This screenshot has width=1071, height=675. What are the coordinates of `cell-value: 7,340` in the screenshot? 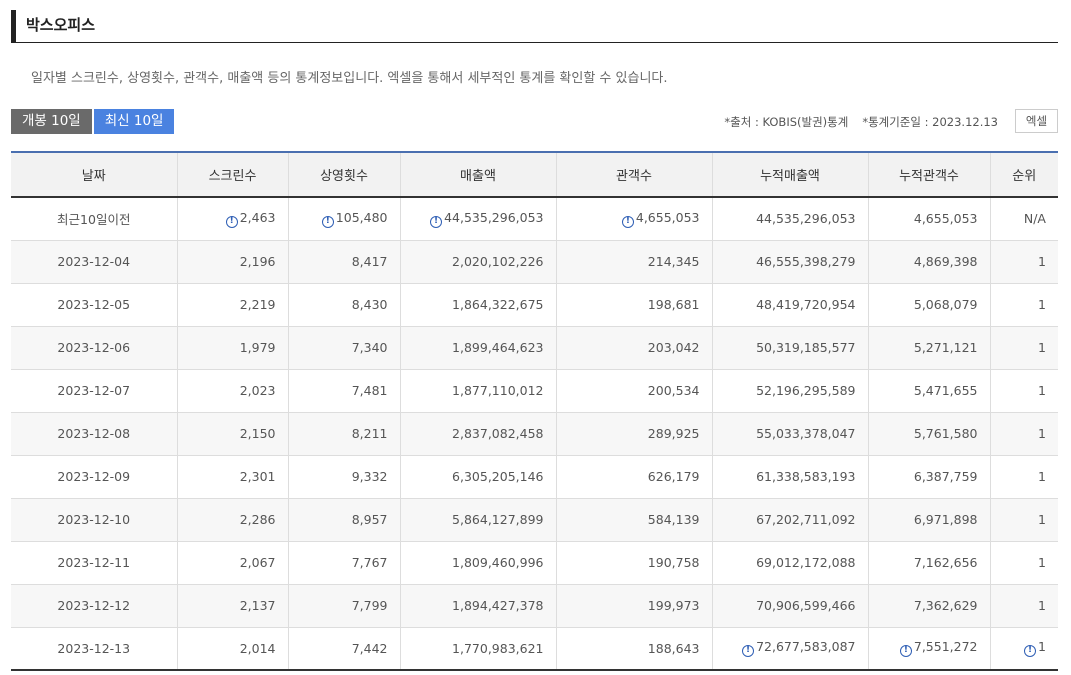 It's located at (369, 347).